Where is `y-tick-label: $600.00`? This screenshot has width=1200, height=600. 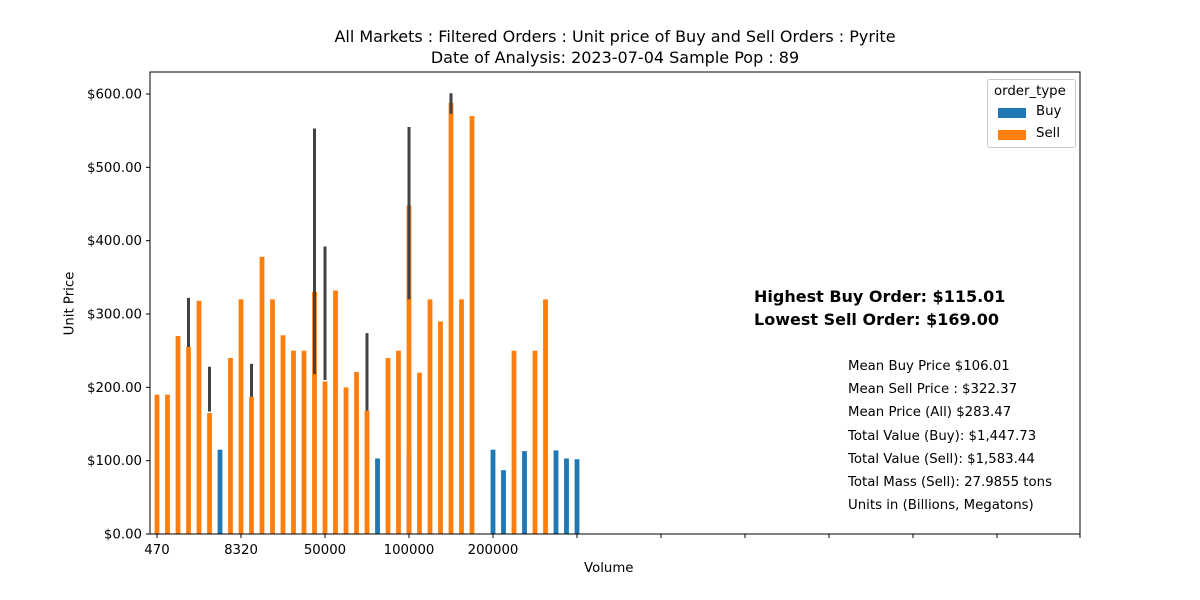
y-tick-label: $600.00 is located at coordinates (114, 95).